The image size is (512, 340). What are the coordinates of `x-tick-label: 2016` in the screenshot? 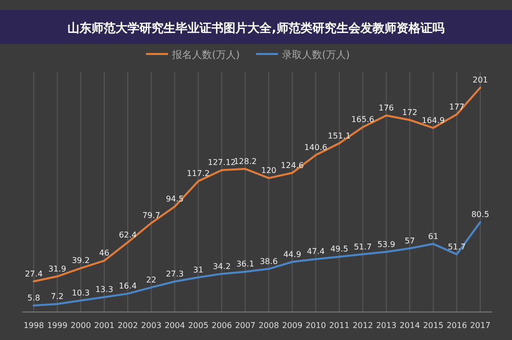 It's located at (456, 325).